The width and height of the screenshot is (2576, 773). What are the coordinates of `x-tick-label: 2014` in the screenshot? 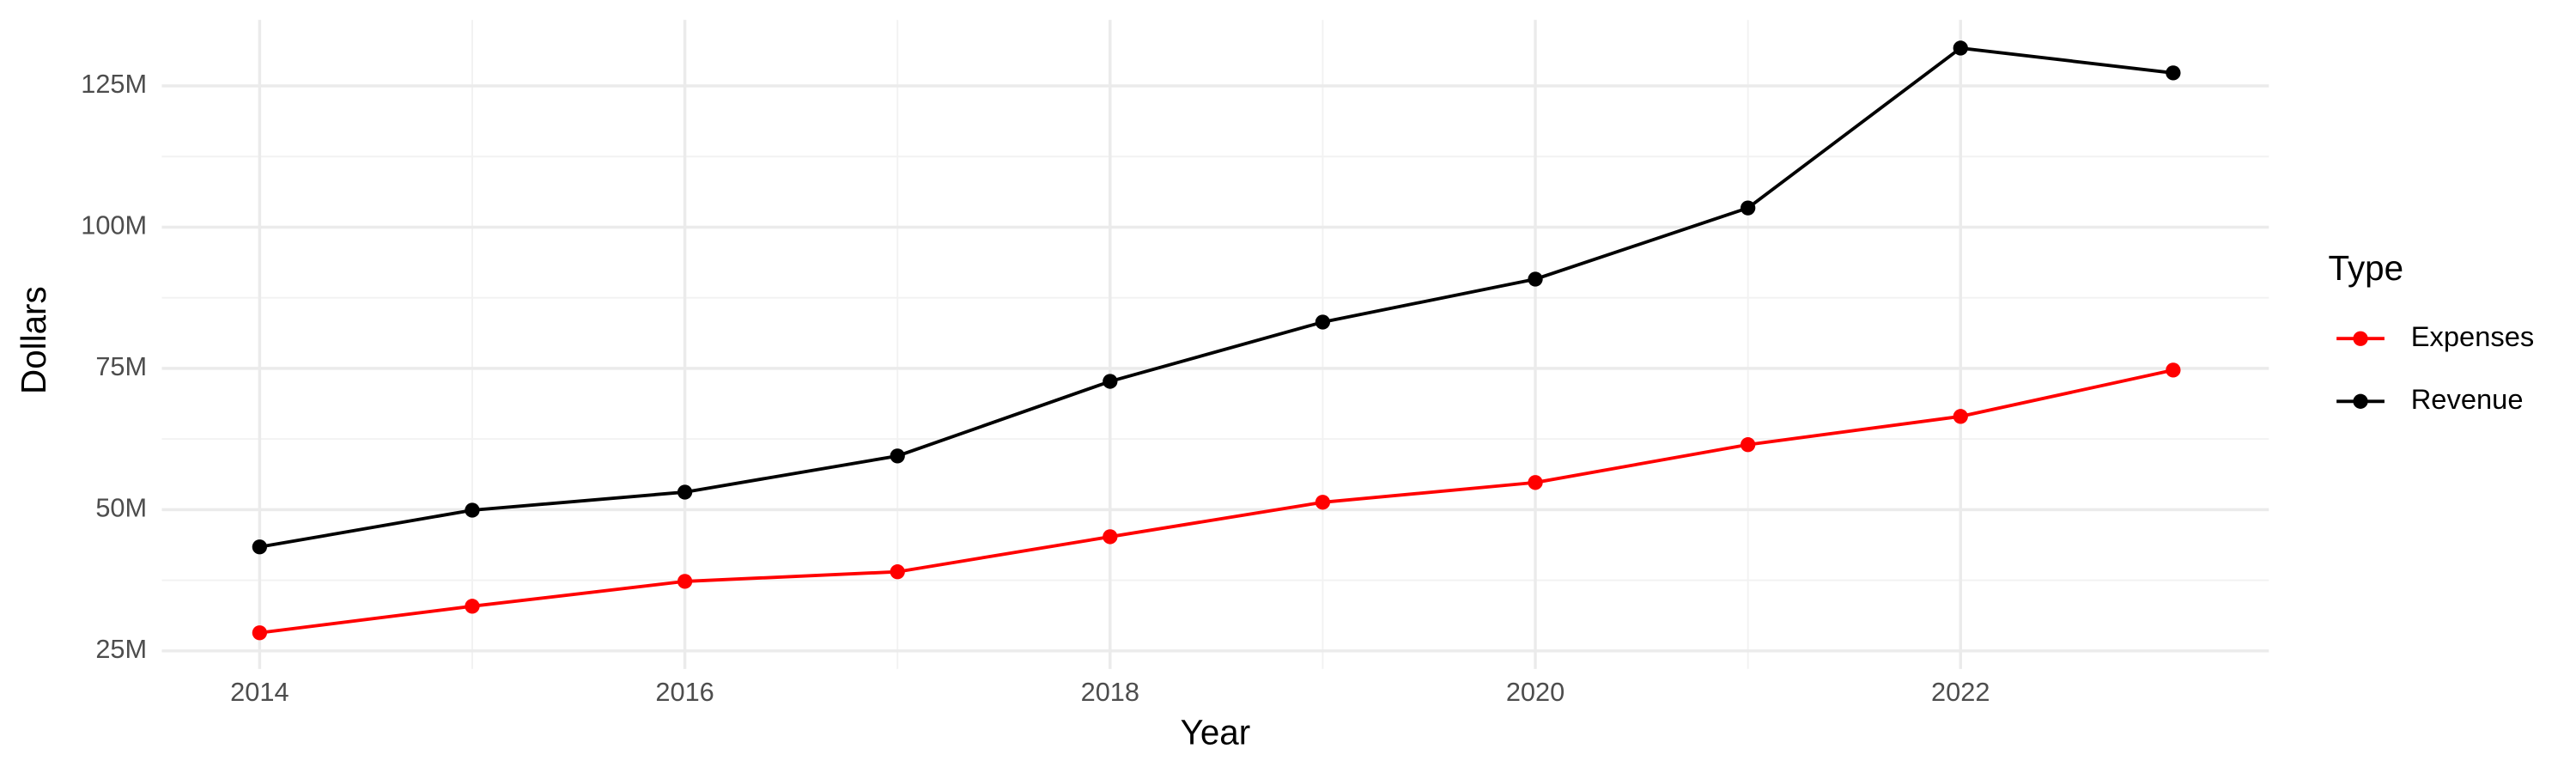 It's located at (259, 692).